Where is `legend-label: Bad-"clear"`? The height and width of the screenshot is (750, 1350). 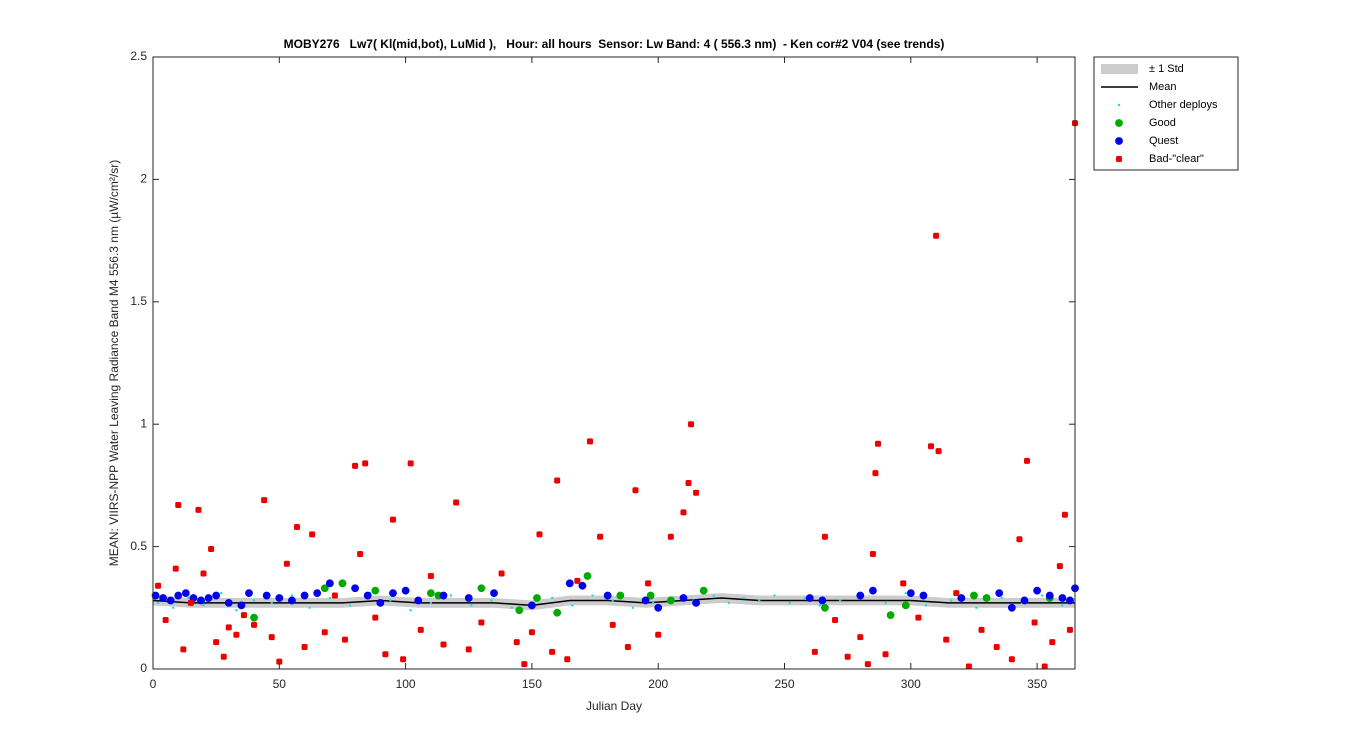 legend-label: Bad-"clear" is located at coordinates (1176, 159).